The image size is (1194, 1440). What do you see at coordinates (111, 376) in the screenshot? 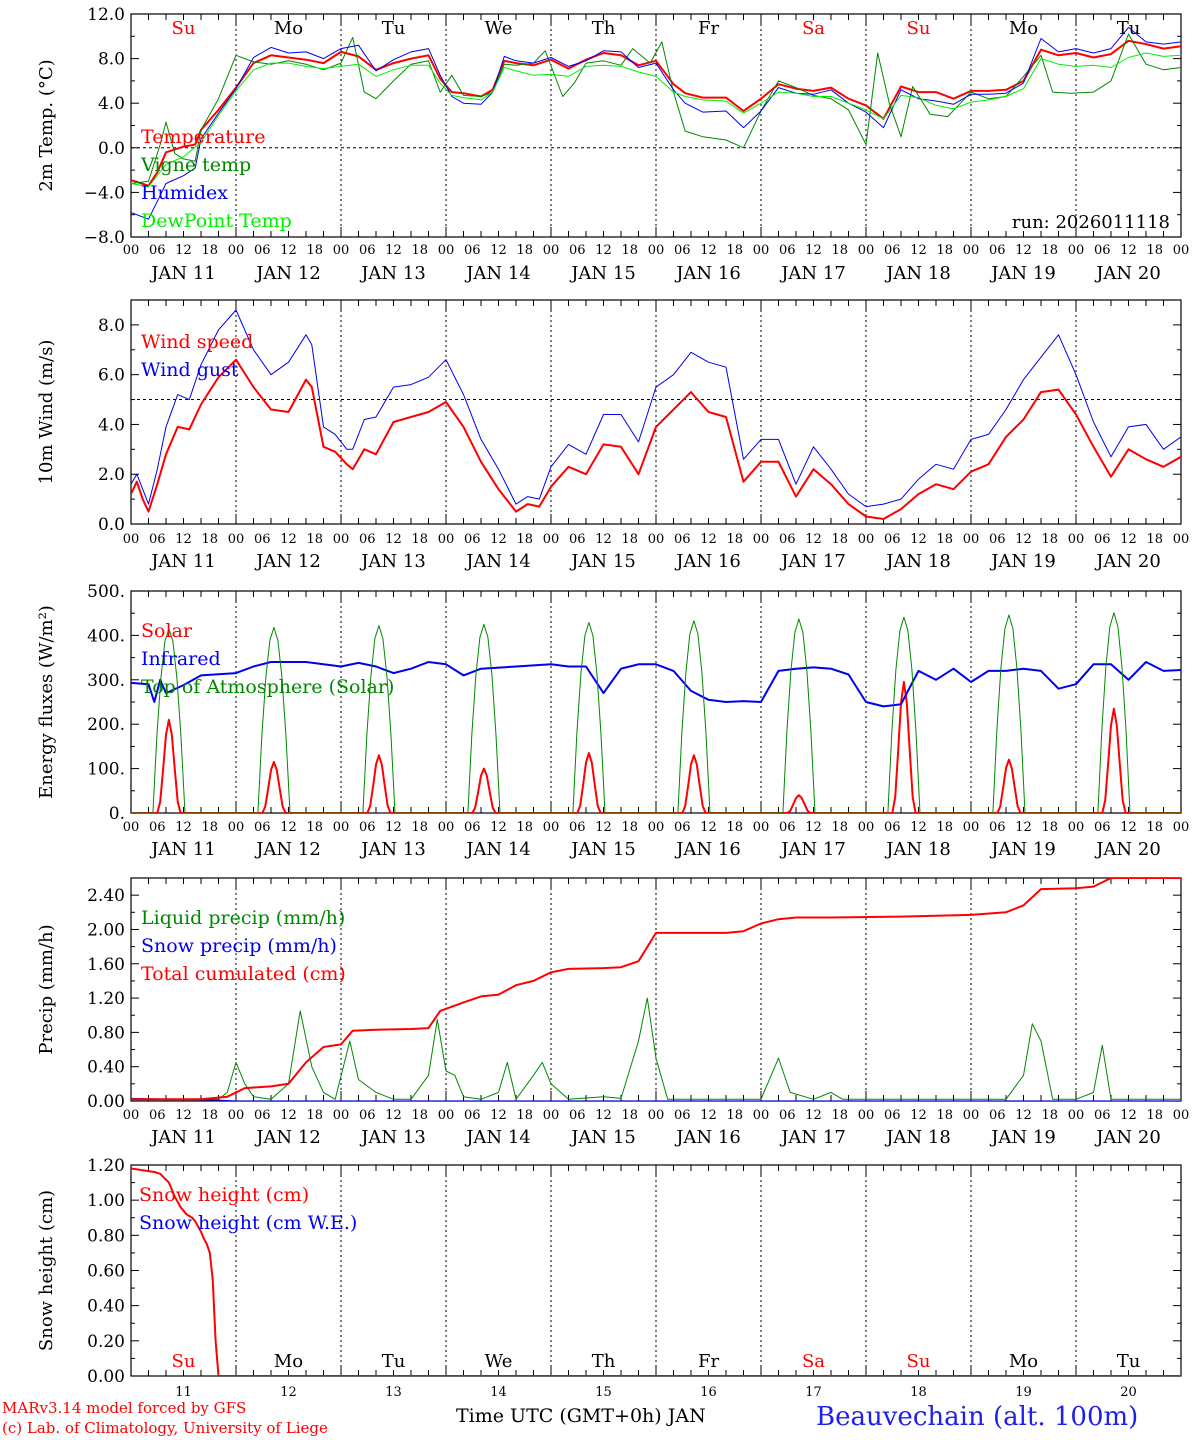
I see `y-tick-label: 6.0` at bounding box center [111, 376].